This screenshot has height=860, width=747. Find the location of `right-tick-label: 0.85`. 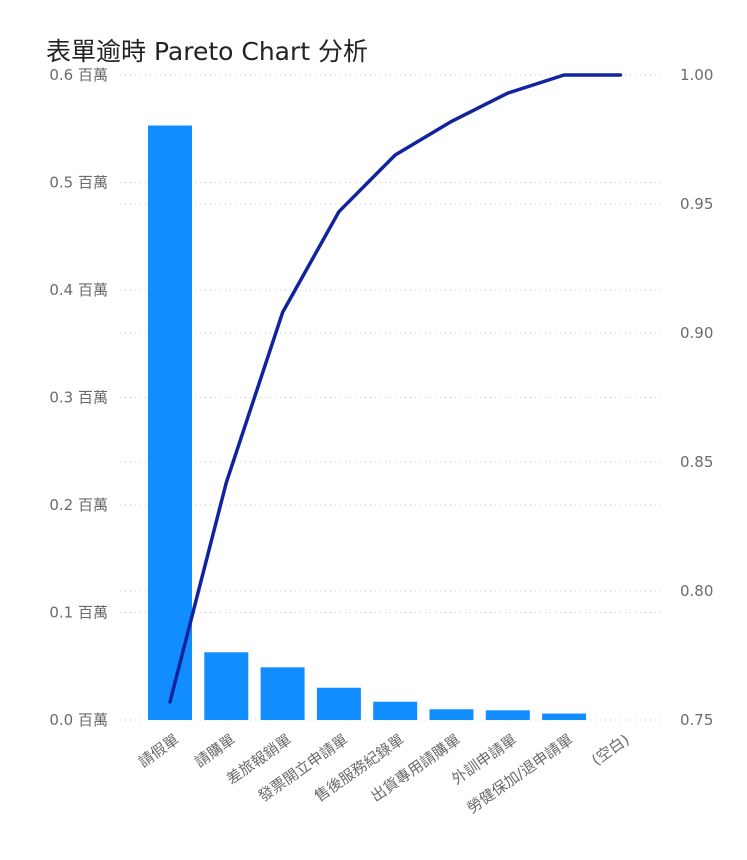

right-tick-label: 0.85 is located at coordinates (696, 462).